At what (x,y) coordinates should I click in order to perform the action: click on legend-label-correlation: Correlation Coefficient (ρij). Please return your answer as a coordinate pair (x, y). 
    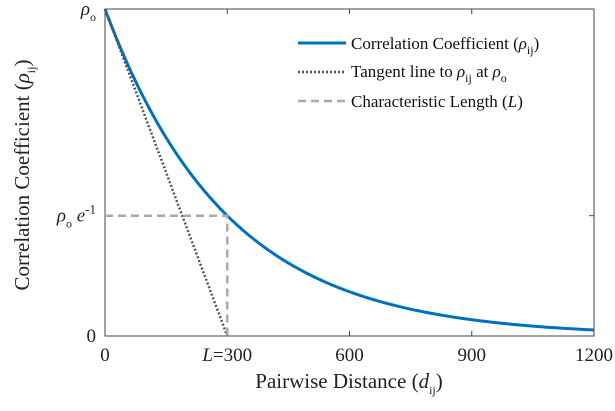
    Looking at the image, I should click on (445, 45).